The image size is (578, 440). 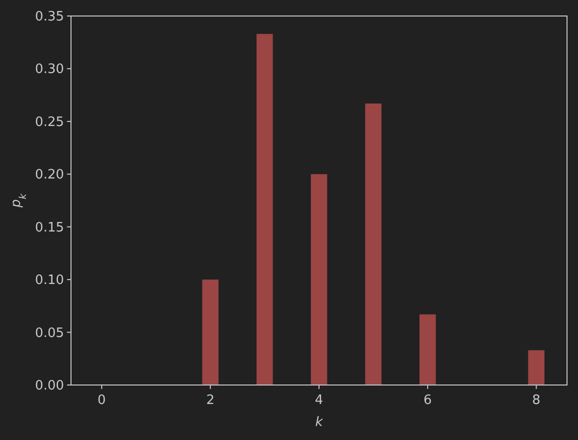 I want to click on x-tick-label: 6, so click(x=428, y=400).